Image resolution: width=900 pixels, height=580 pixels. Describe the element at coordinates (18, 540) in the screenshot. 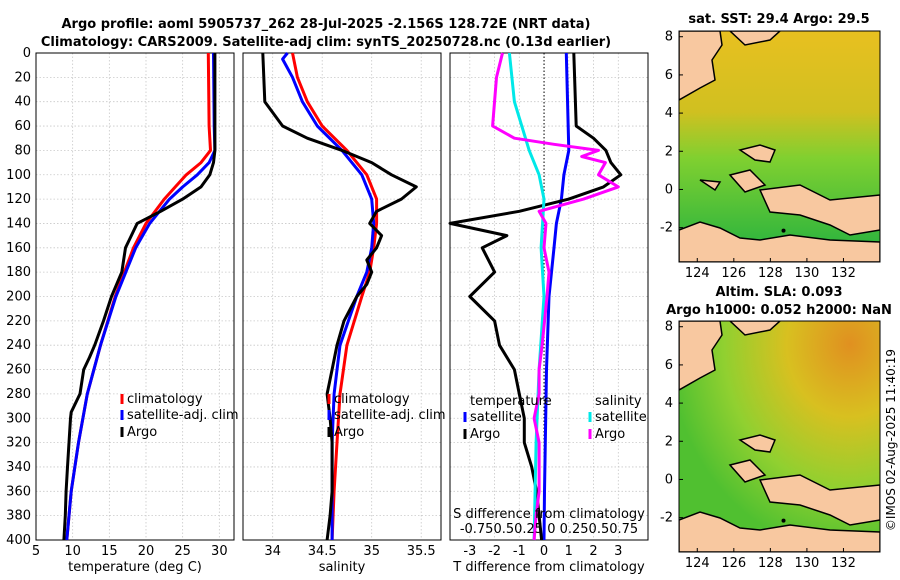

I see `depth-tick-label: 400` at that location.